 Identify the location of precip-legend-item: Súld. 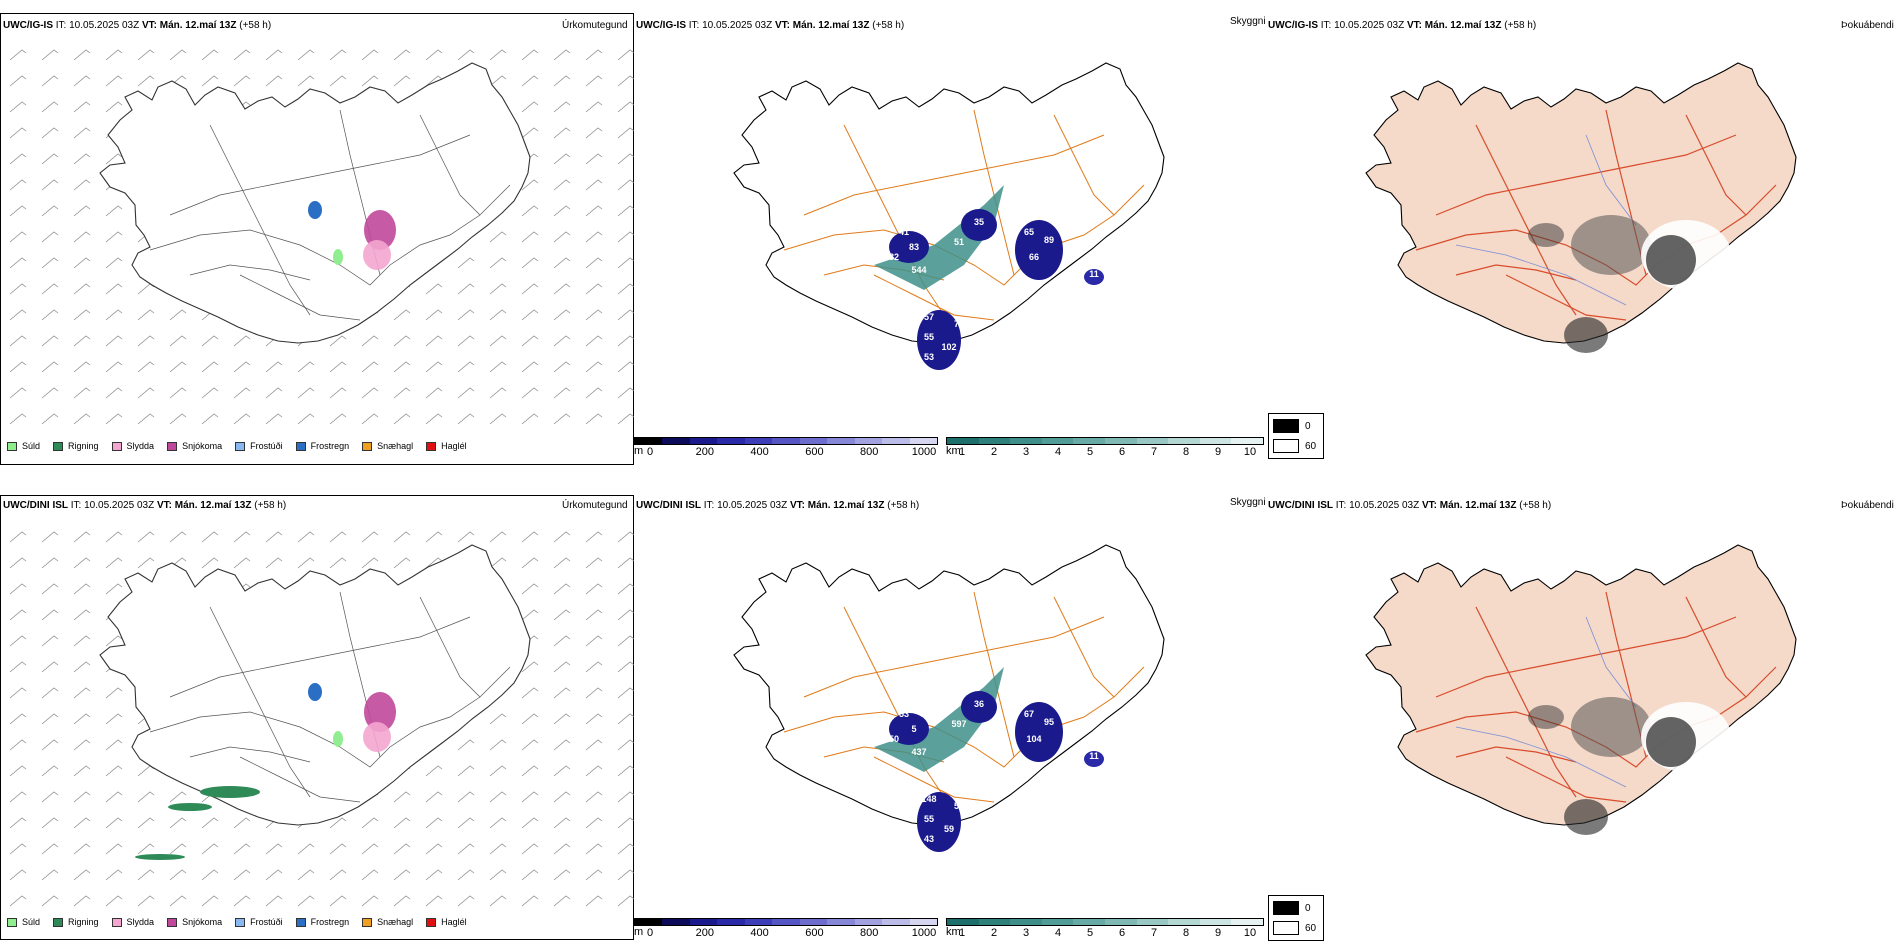
(23, 446).